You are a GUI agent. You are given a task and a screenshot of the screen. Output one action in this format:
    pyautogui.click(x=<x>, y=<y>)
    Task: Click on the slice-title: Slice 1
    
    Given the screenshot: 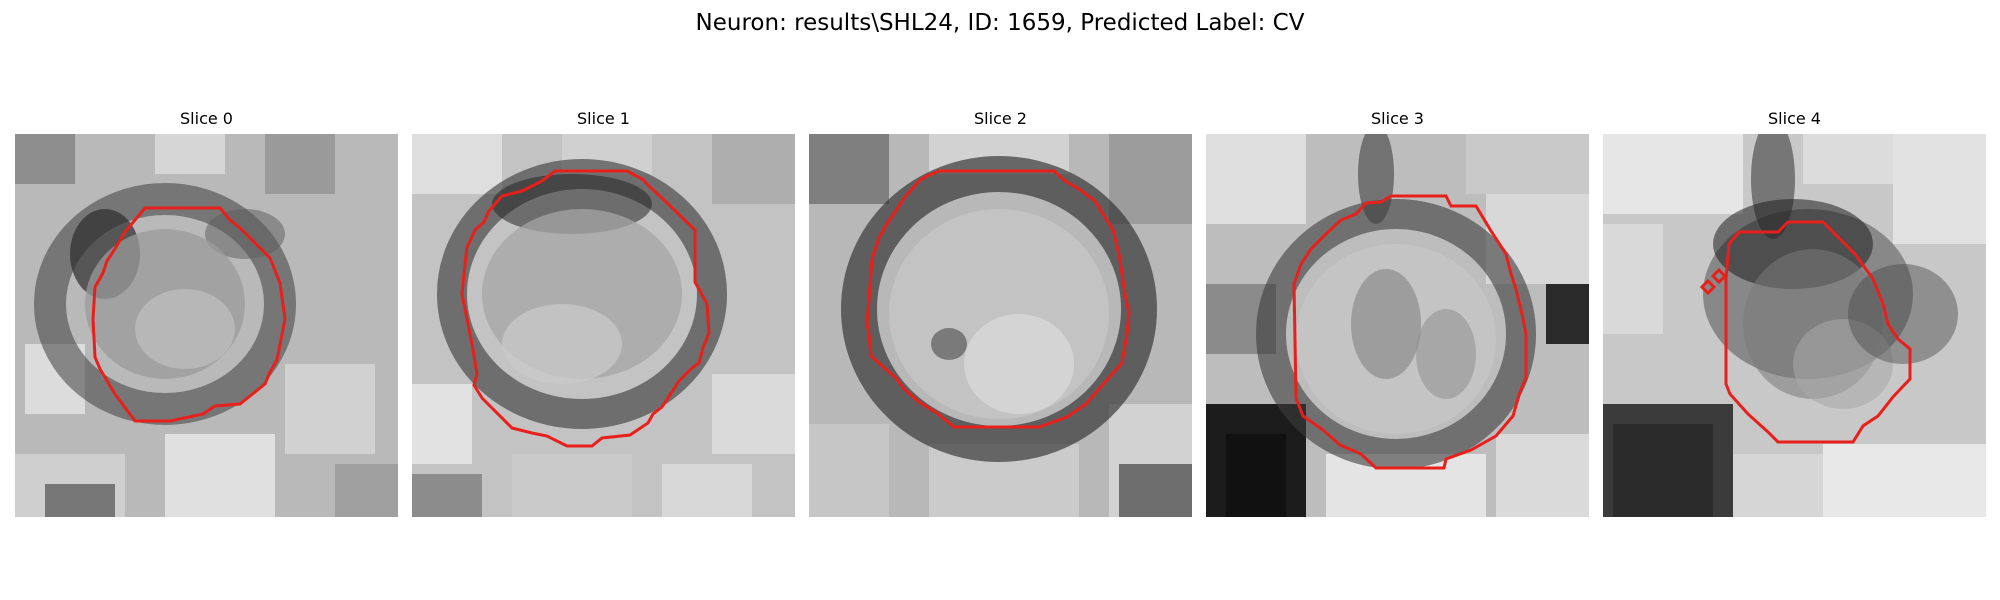 What is the action you would take?
    pyautogui.click(x=603, y=118)
    